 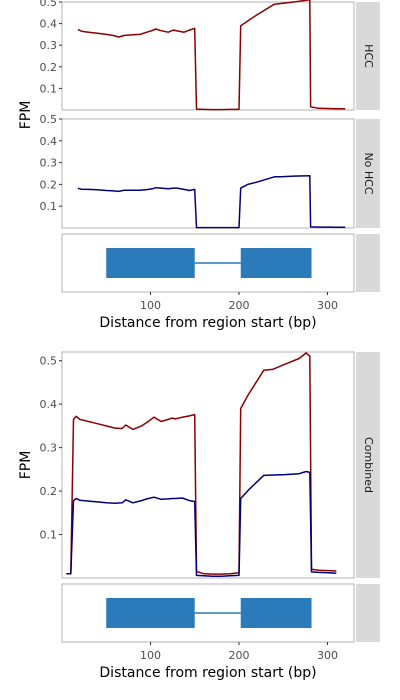 I want to click on facet-label: HCC, so click(x=368, y=56).